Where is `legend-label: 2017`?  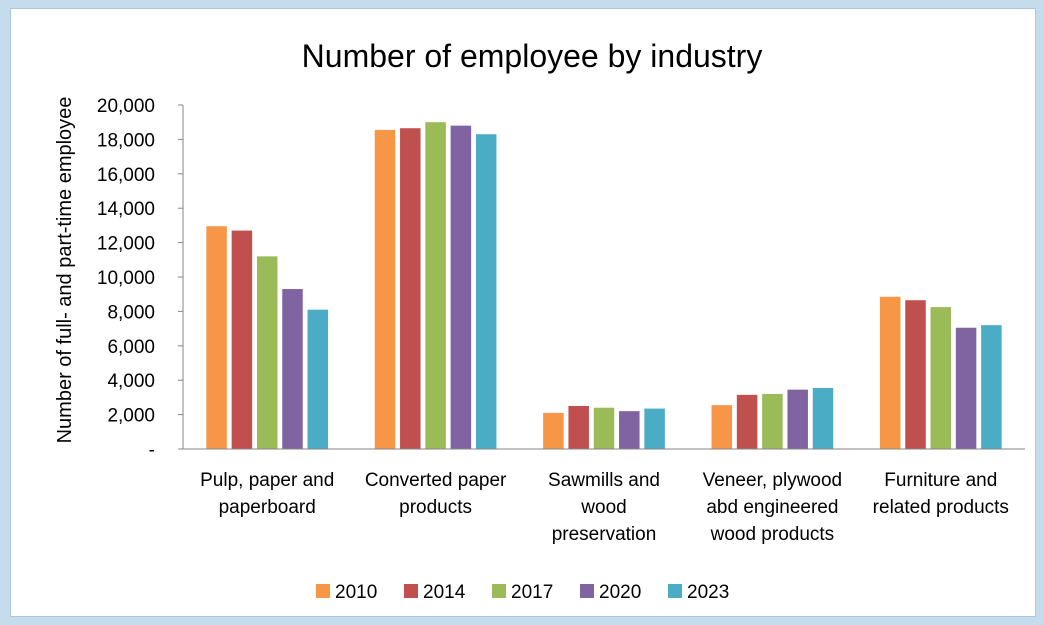
legend-label: 2017 is located at coordinates (532, 592).